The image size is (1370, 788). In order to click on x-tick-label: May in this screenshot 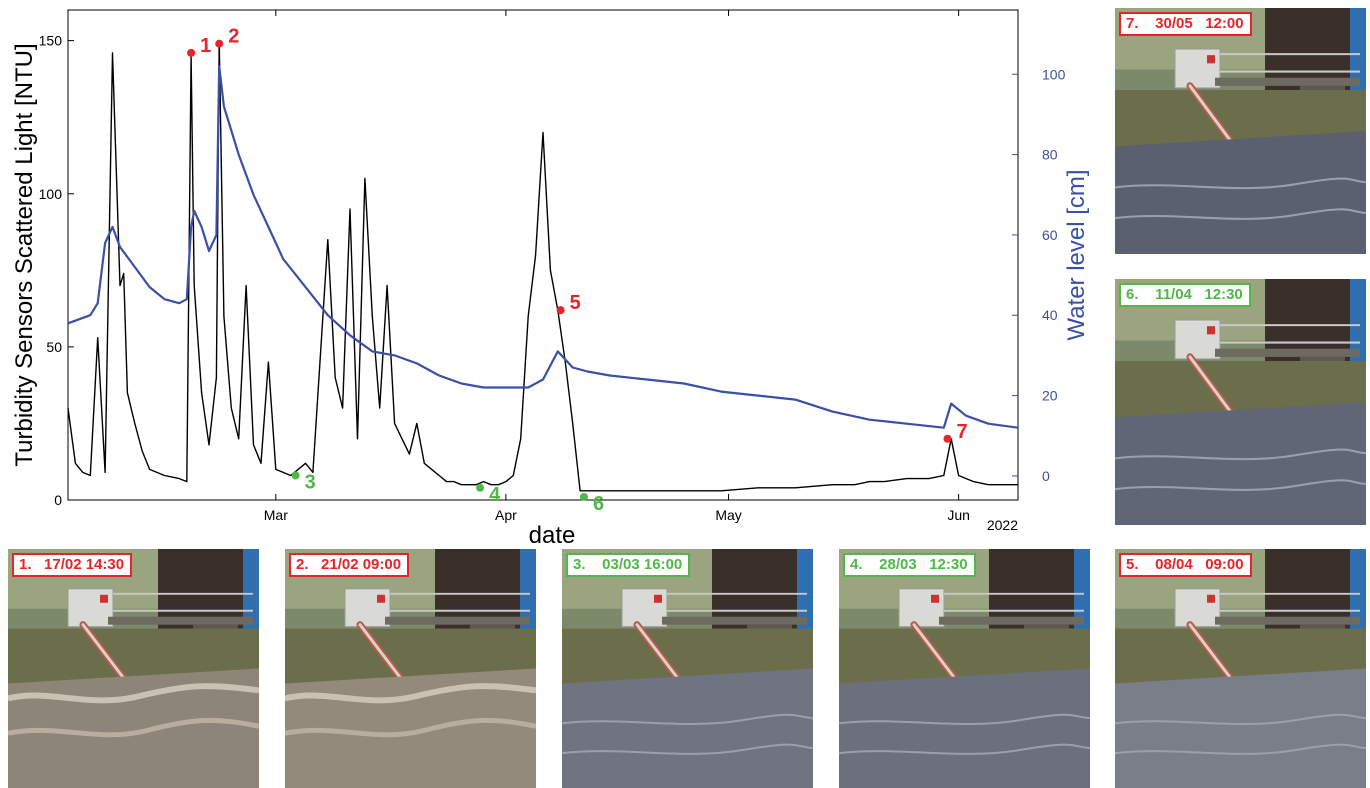, I will do `click(728, 515)`.